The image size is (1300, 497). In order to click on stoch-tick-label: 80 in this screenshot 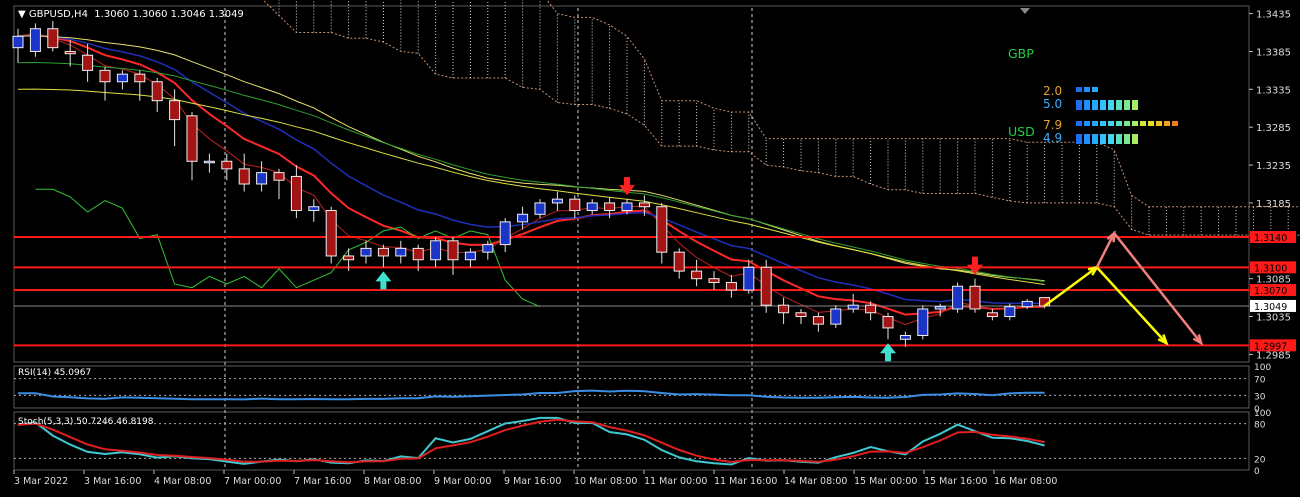, I will do `click(1260, 426)`.